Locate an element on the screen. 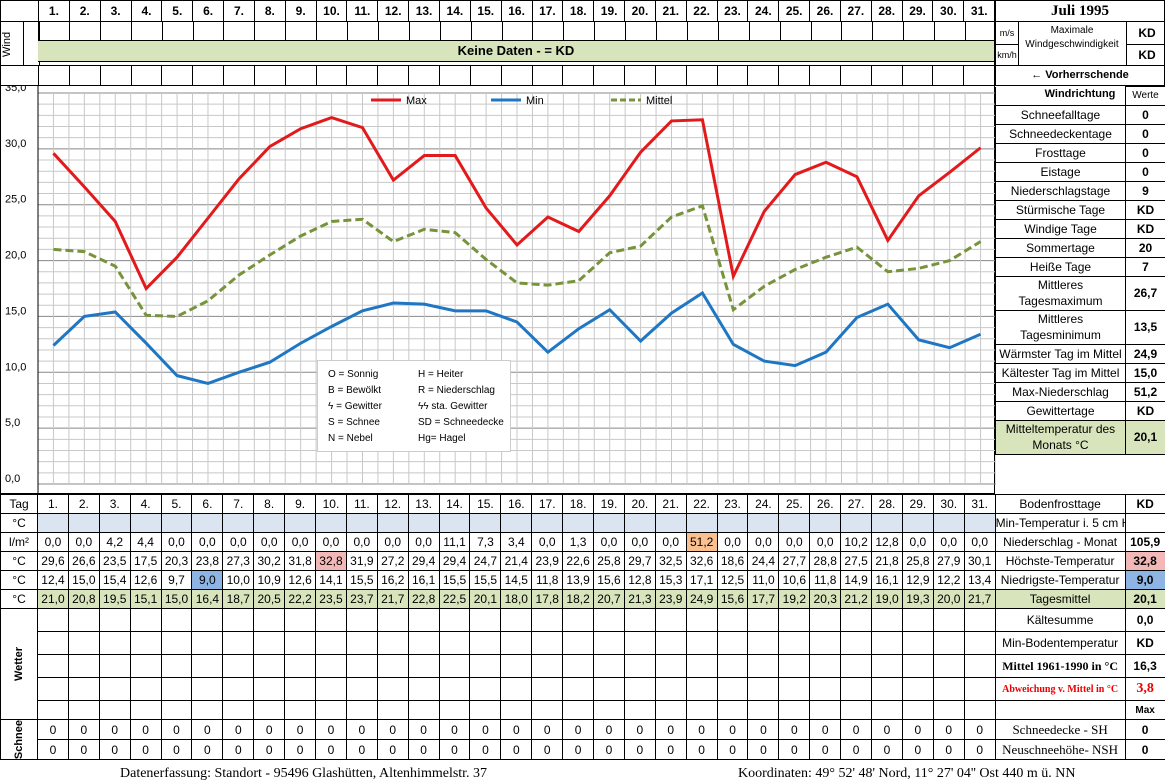 This screenshot has height=784, width=1165. day-header: 14. is located at coordinates (454, 11).